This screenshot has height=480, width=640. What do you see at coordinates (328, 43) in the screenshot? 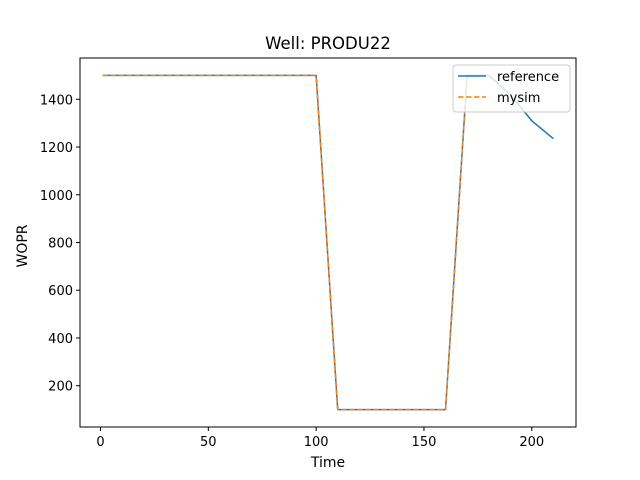
I see `chart-title: Well: PRODU22` at bounding box center [328, 43].